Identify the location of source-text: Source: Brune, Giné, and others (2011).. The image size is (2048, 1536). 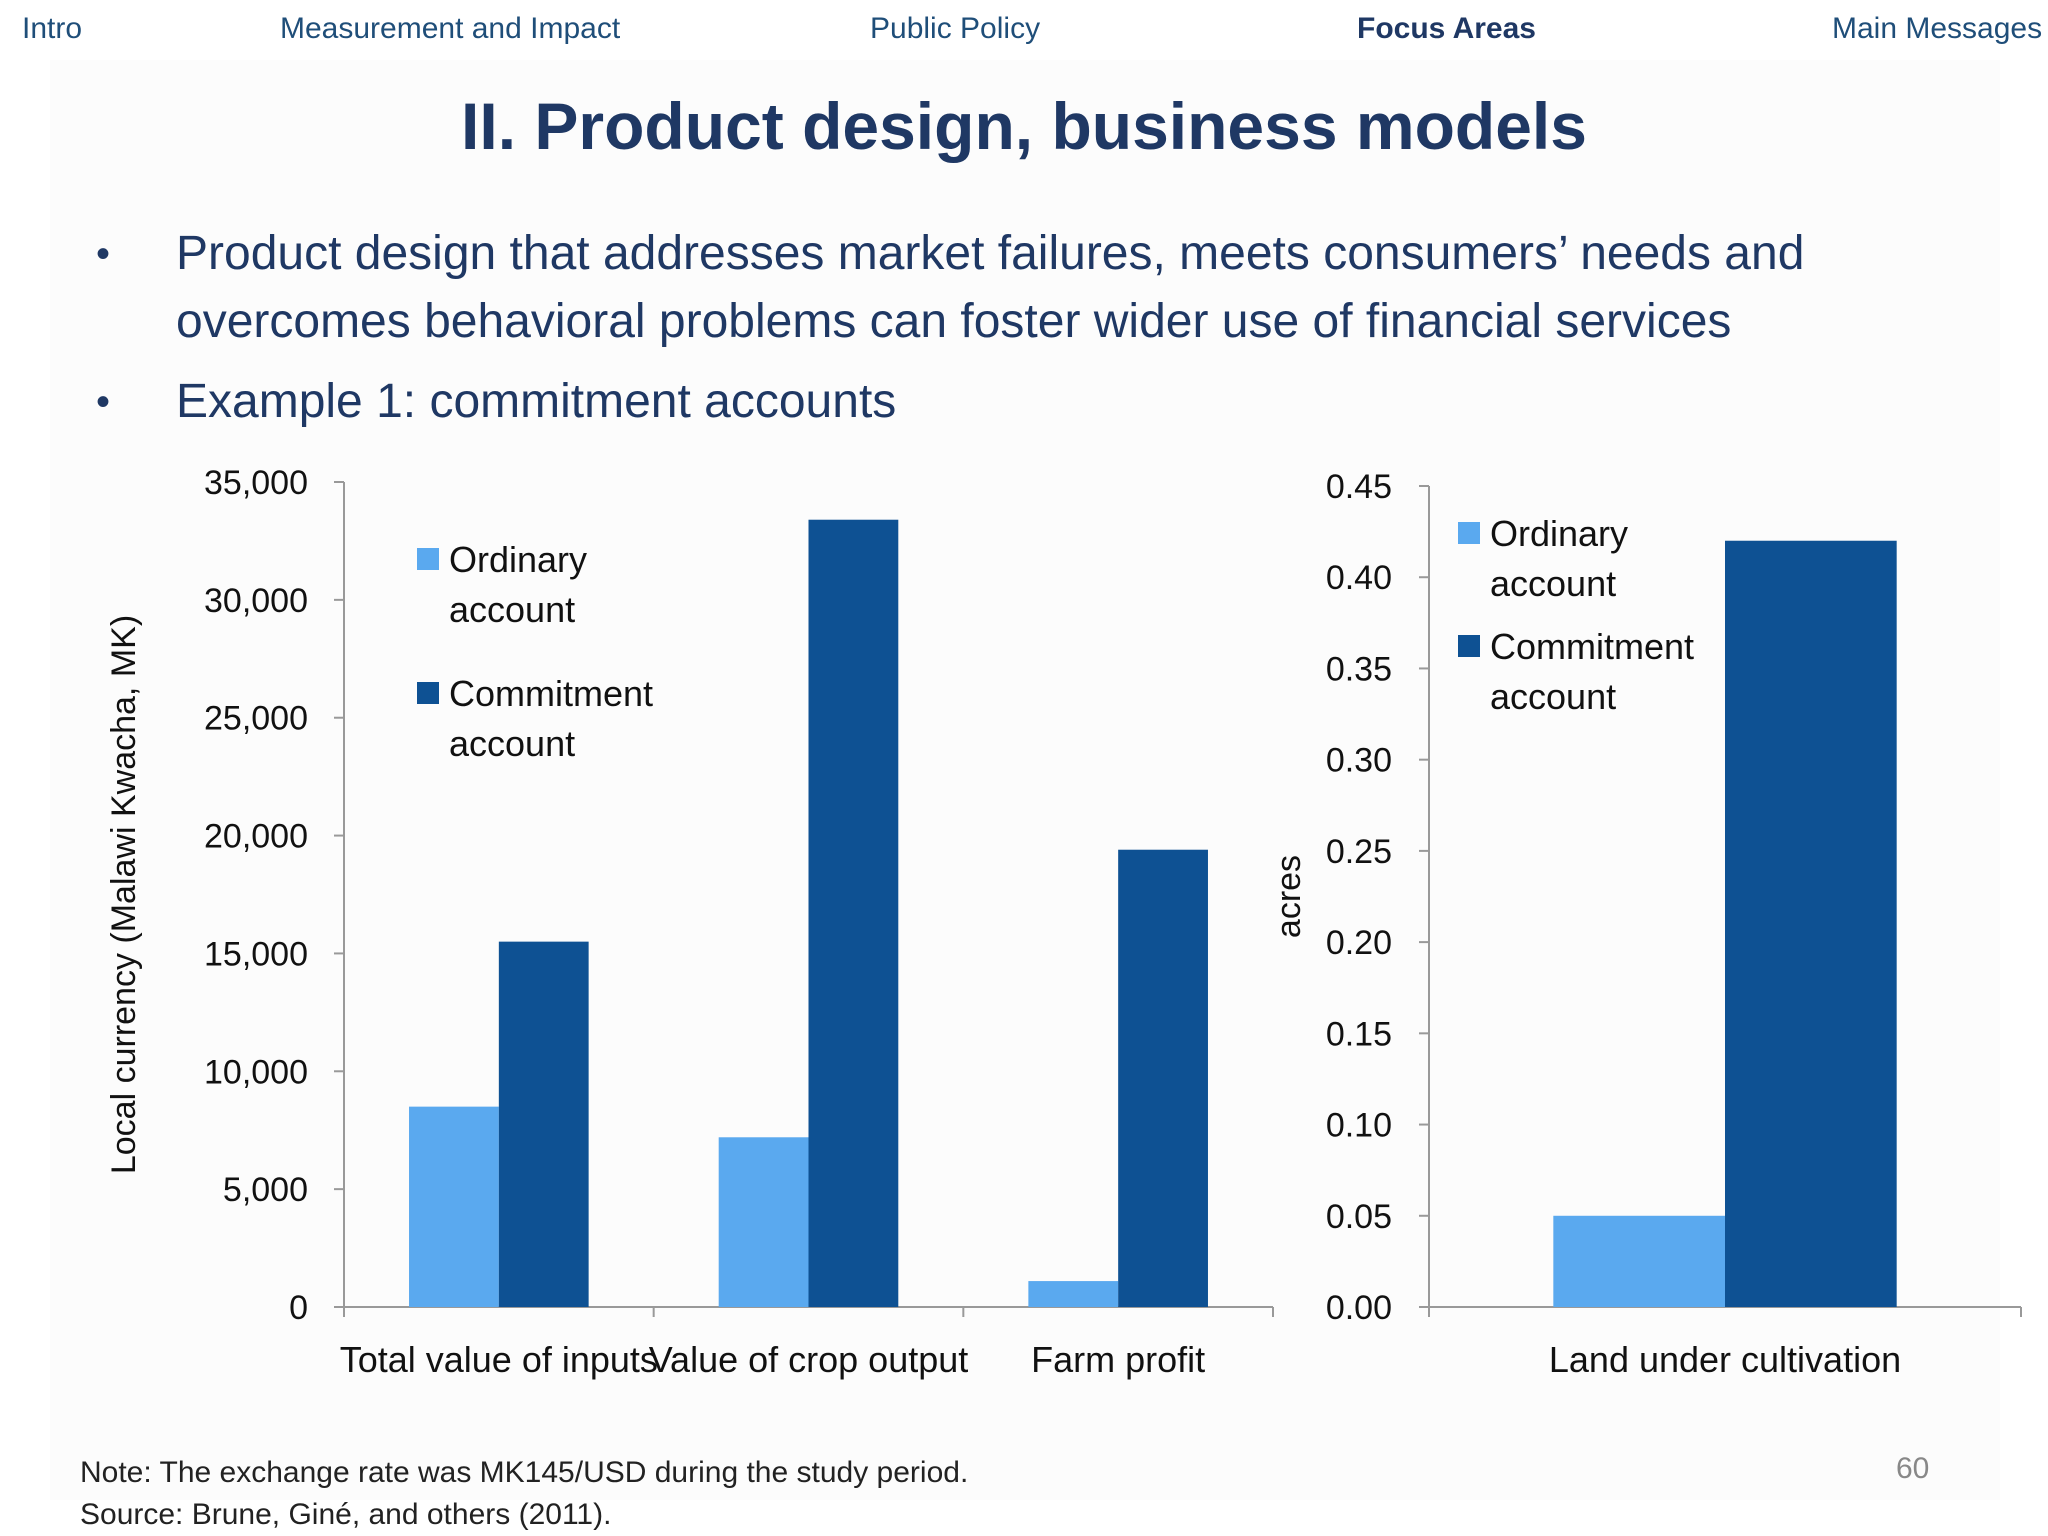
(346, 1514).